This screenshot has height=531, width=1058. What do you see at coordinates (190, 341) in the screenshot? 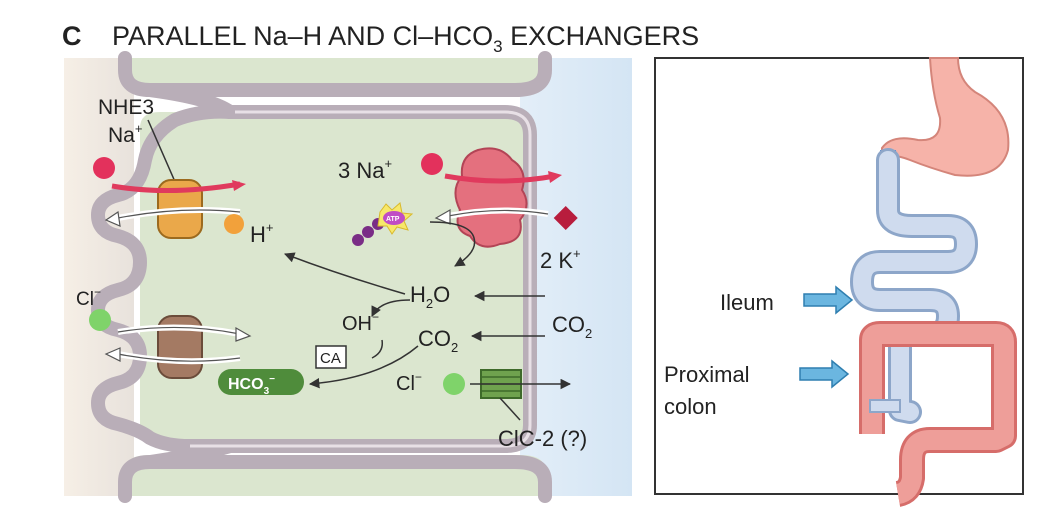
I see `cl-hco3-exchanger: Cl− HCO3−` at bounding box center [190, 341].